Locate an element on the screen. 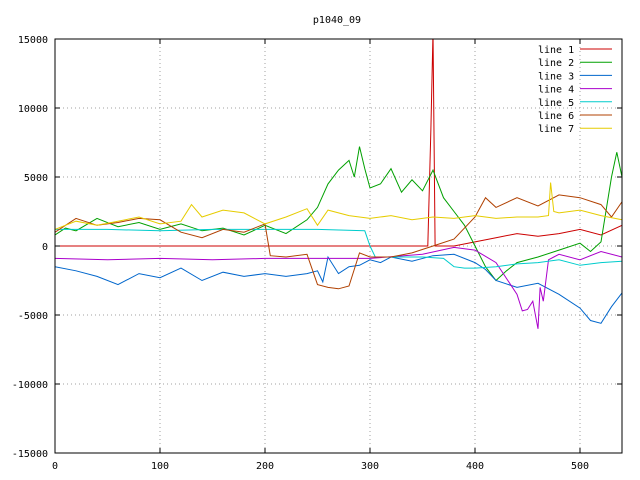 The width and height of the screenshot is (640, 480). legend-label-4: line 4 is located at coordinates (556, 90).